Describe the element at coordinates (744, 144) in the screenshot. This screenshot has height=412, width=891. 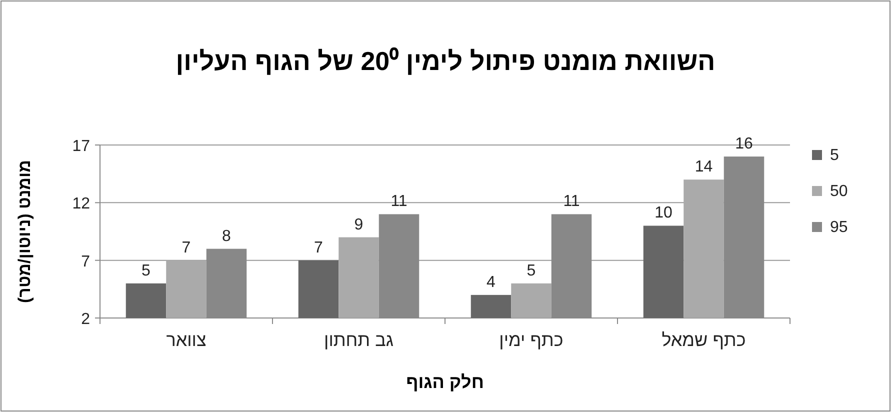
I see `data-label: 16` at that location.